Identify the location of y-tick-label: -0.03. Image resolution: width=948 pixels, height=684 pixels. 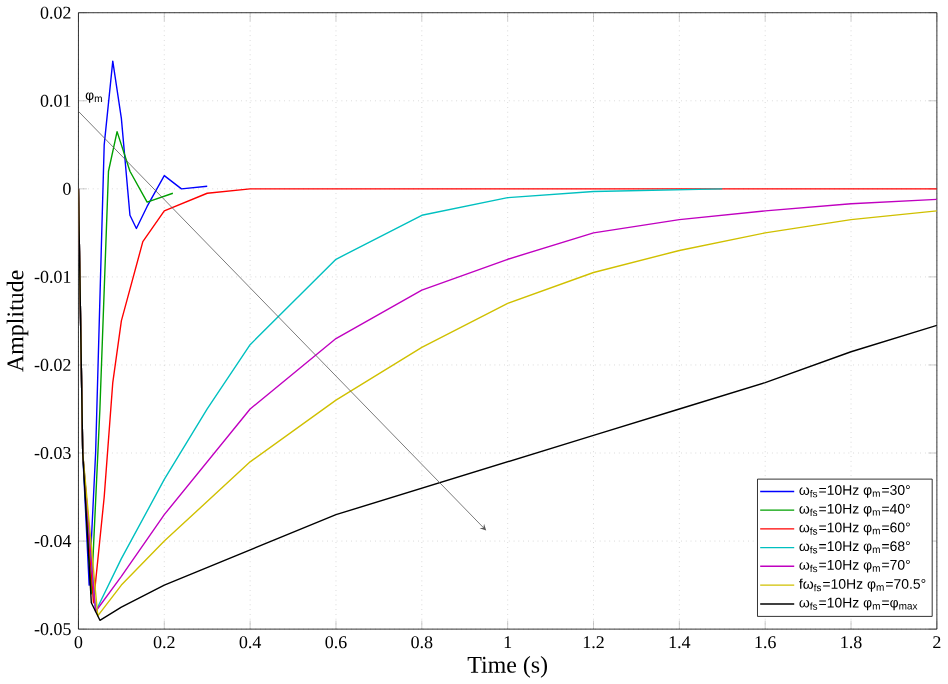
(52, 452).